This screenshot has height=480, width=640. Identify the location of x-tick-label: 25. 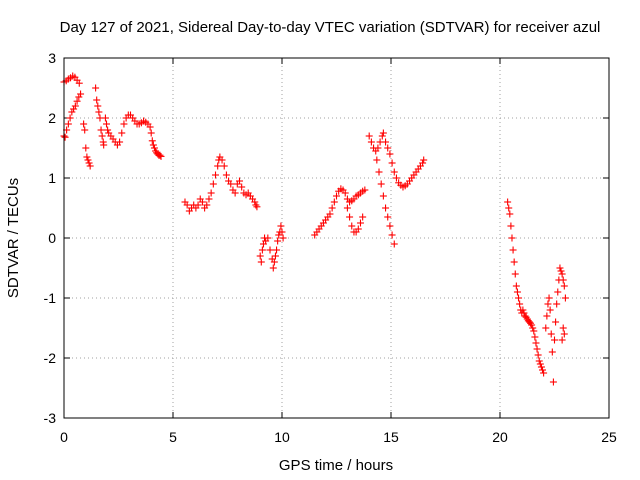
(609, 437).